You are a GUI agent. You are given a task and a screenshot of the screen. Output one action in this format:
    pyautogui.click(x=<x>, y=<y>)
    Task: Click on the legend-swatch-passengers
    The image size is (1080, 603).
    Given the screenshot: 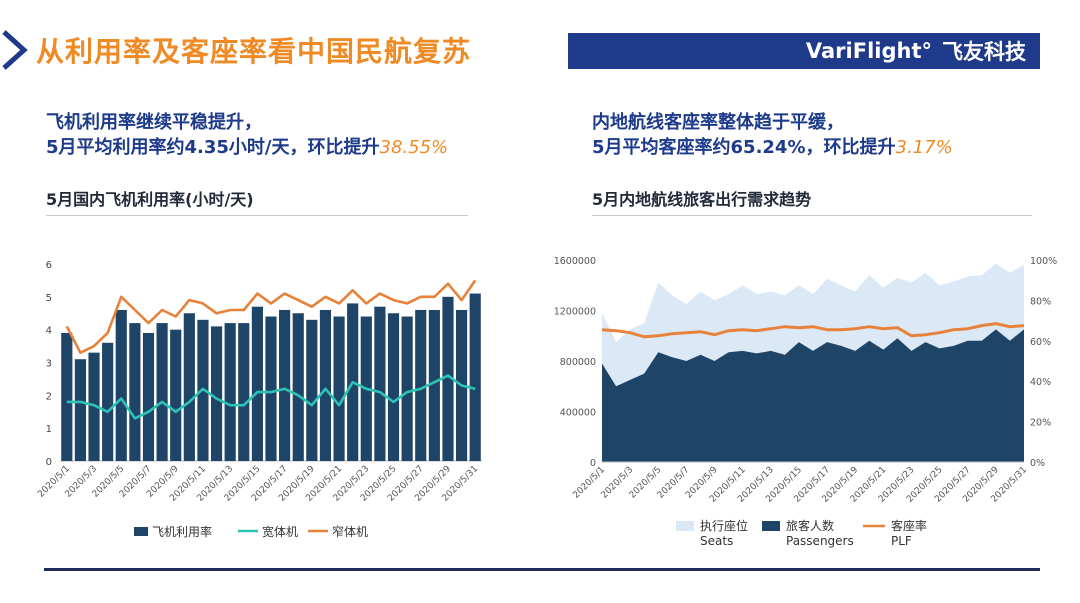 What is the action you would take?
    pyautogui.click(x=771, y=526)
    